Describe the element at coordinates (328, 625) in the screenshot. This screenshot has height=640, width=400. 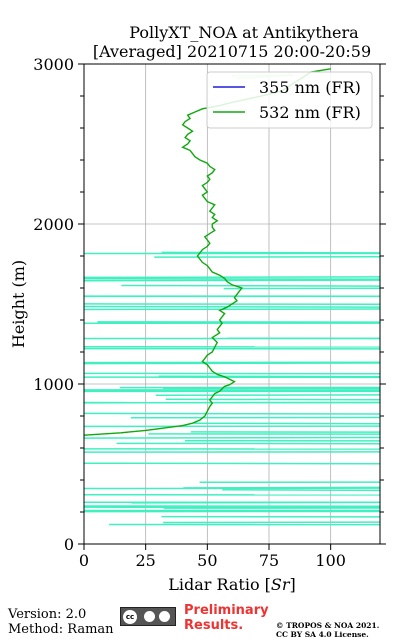
I see `copyright-line1: © TROPOS & NOA 2021.` at that location.